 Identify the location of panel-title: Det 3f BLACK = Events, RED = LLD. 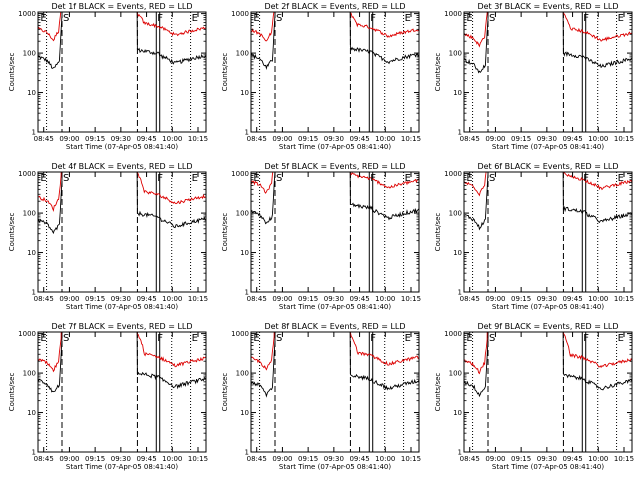
(547, 6).